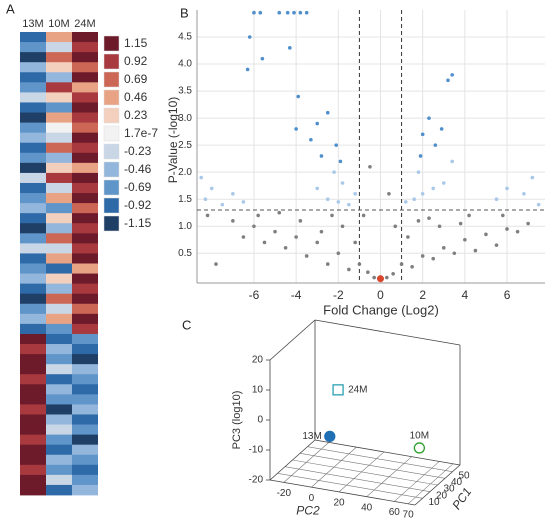  Describe the element at coordinates (184, 12) in the screenshot. I see `panel-label: B` at that location.